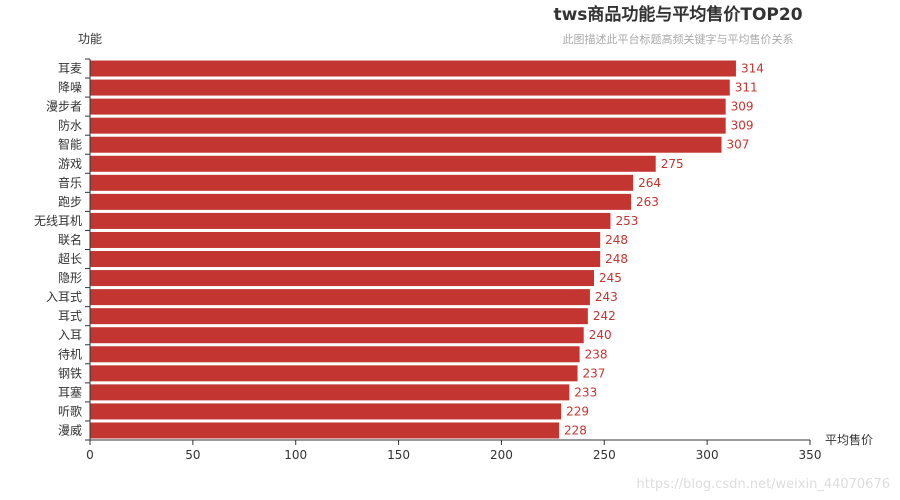 The image size is (900, 500). Describe the element at coordinates (454, 450) in the screenshot. I see `x-axis: 0 50 100 150 200 250 300 350` at that location.